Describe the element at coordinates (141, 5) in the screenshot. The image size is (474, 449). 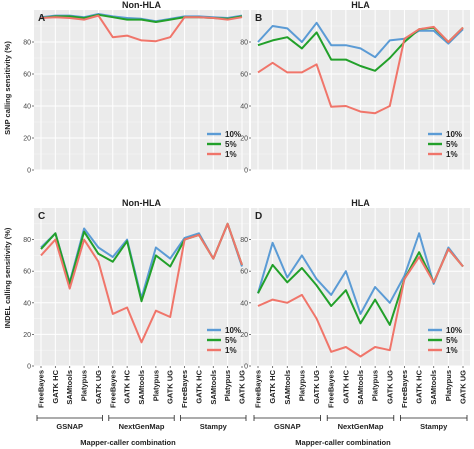
I see `panel-a-title: Non-HLA` at that location.